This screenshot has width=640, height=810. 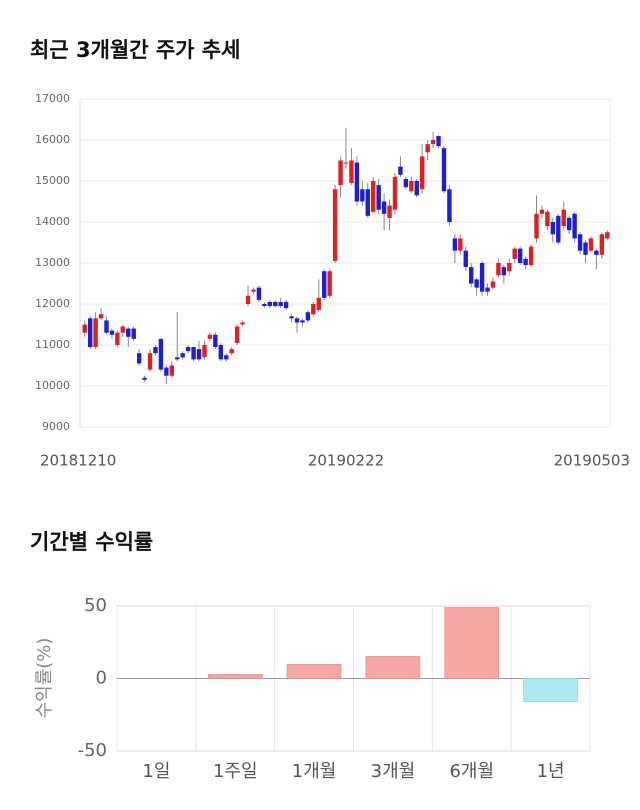 What do you see at coordinates (101, 678) in the screenshot?
I see `y-tick-label: 0` at bounding box center [101, 678].